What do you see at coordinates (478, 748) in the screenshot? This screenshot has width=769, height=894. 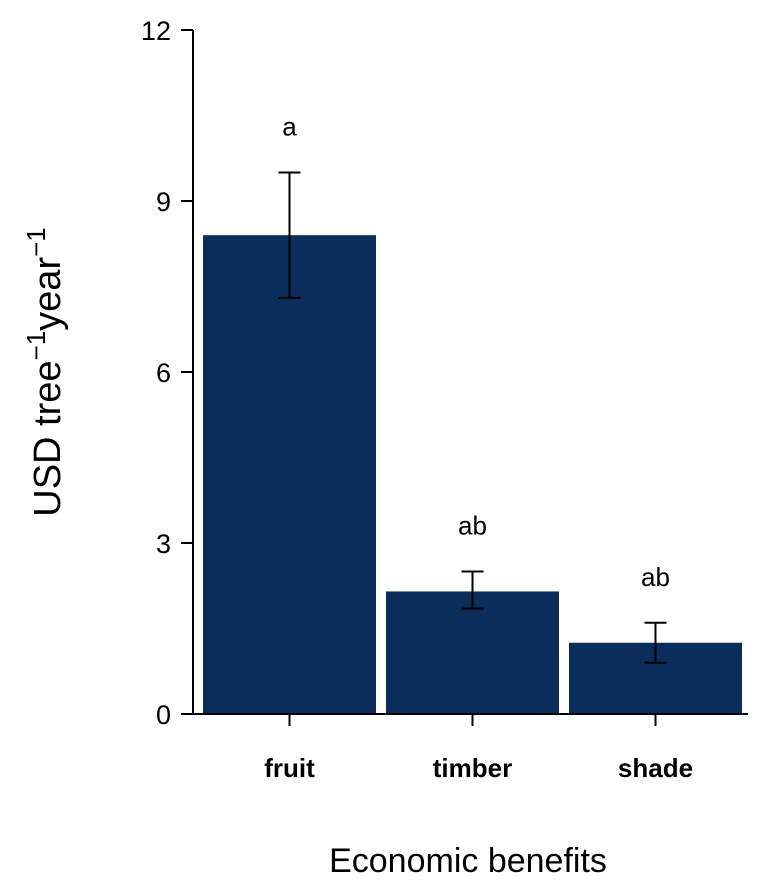 I see `x-ticks-layer: fruit timber shade` at bounding box center [478, 748].